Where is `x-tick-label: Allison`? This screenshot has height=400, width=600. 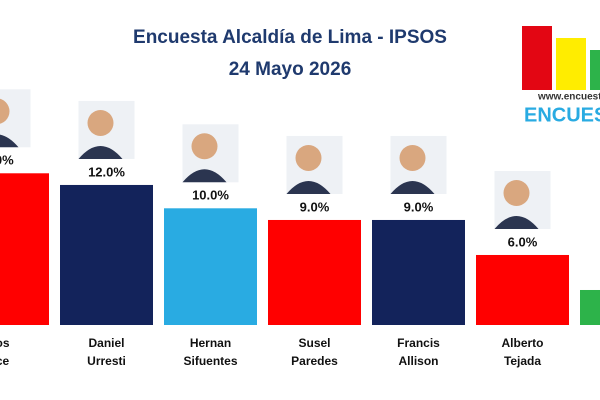
x-tick-label: Allison is located at coordinates (418, 361).